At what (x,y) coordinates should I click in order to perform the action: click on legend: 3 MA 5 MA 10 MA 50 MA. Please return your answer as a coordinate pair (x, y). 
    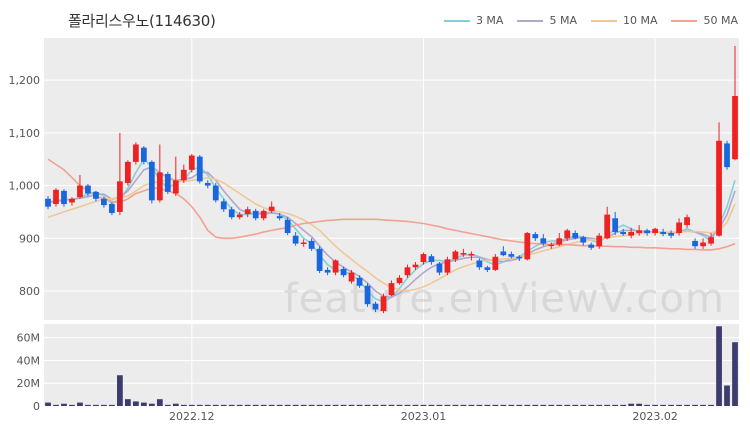
    Looking at the image, I should click on (590, 20).